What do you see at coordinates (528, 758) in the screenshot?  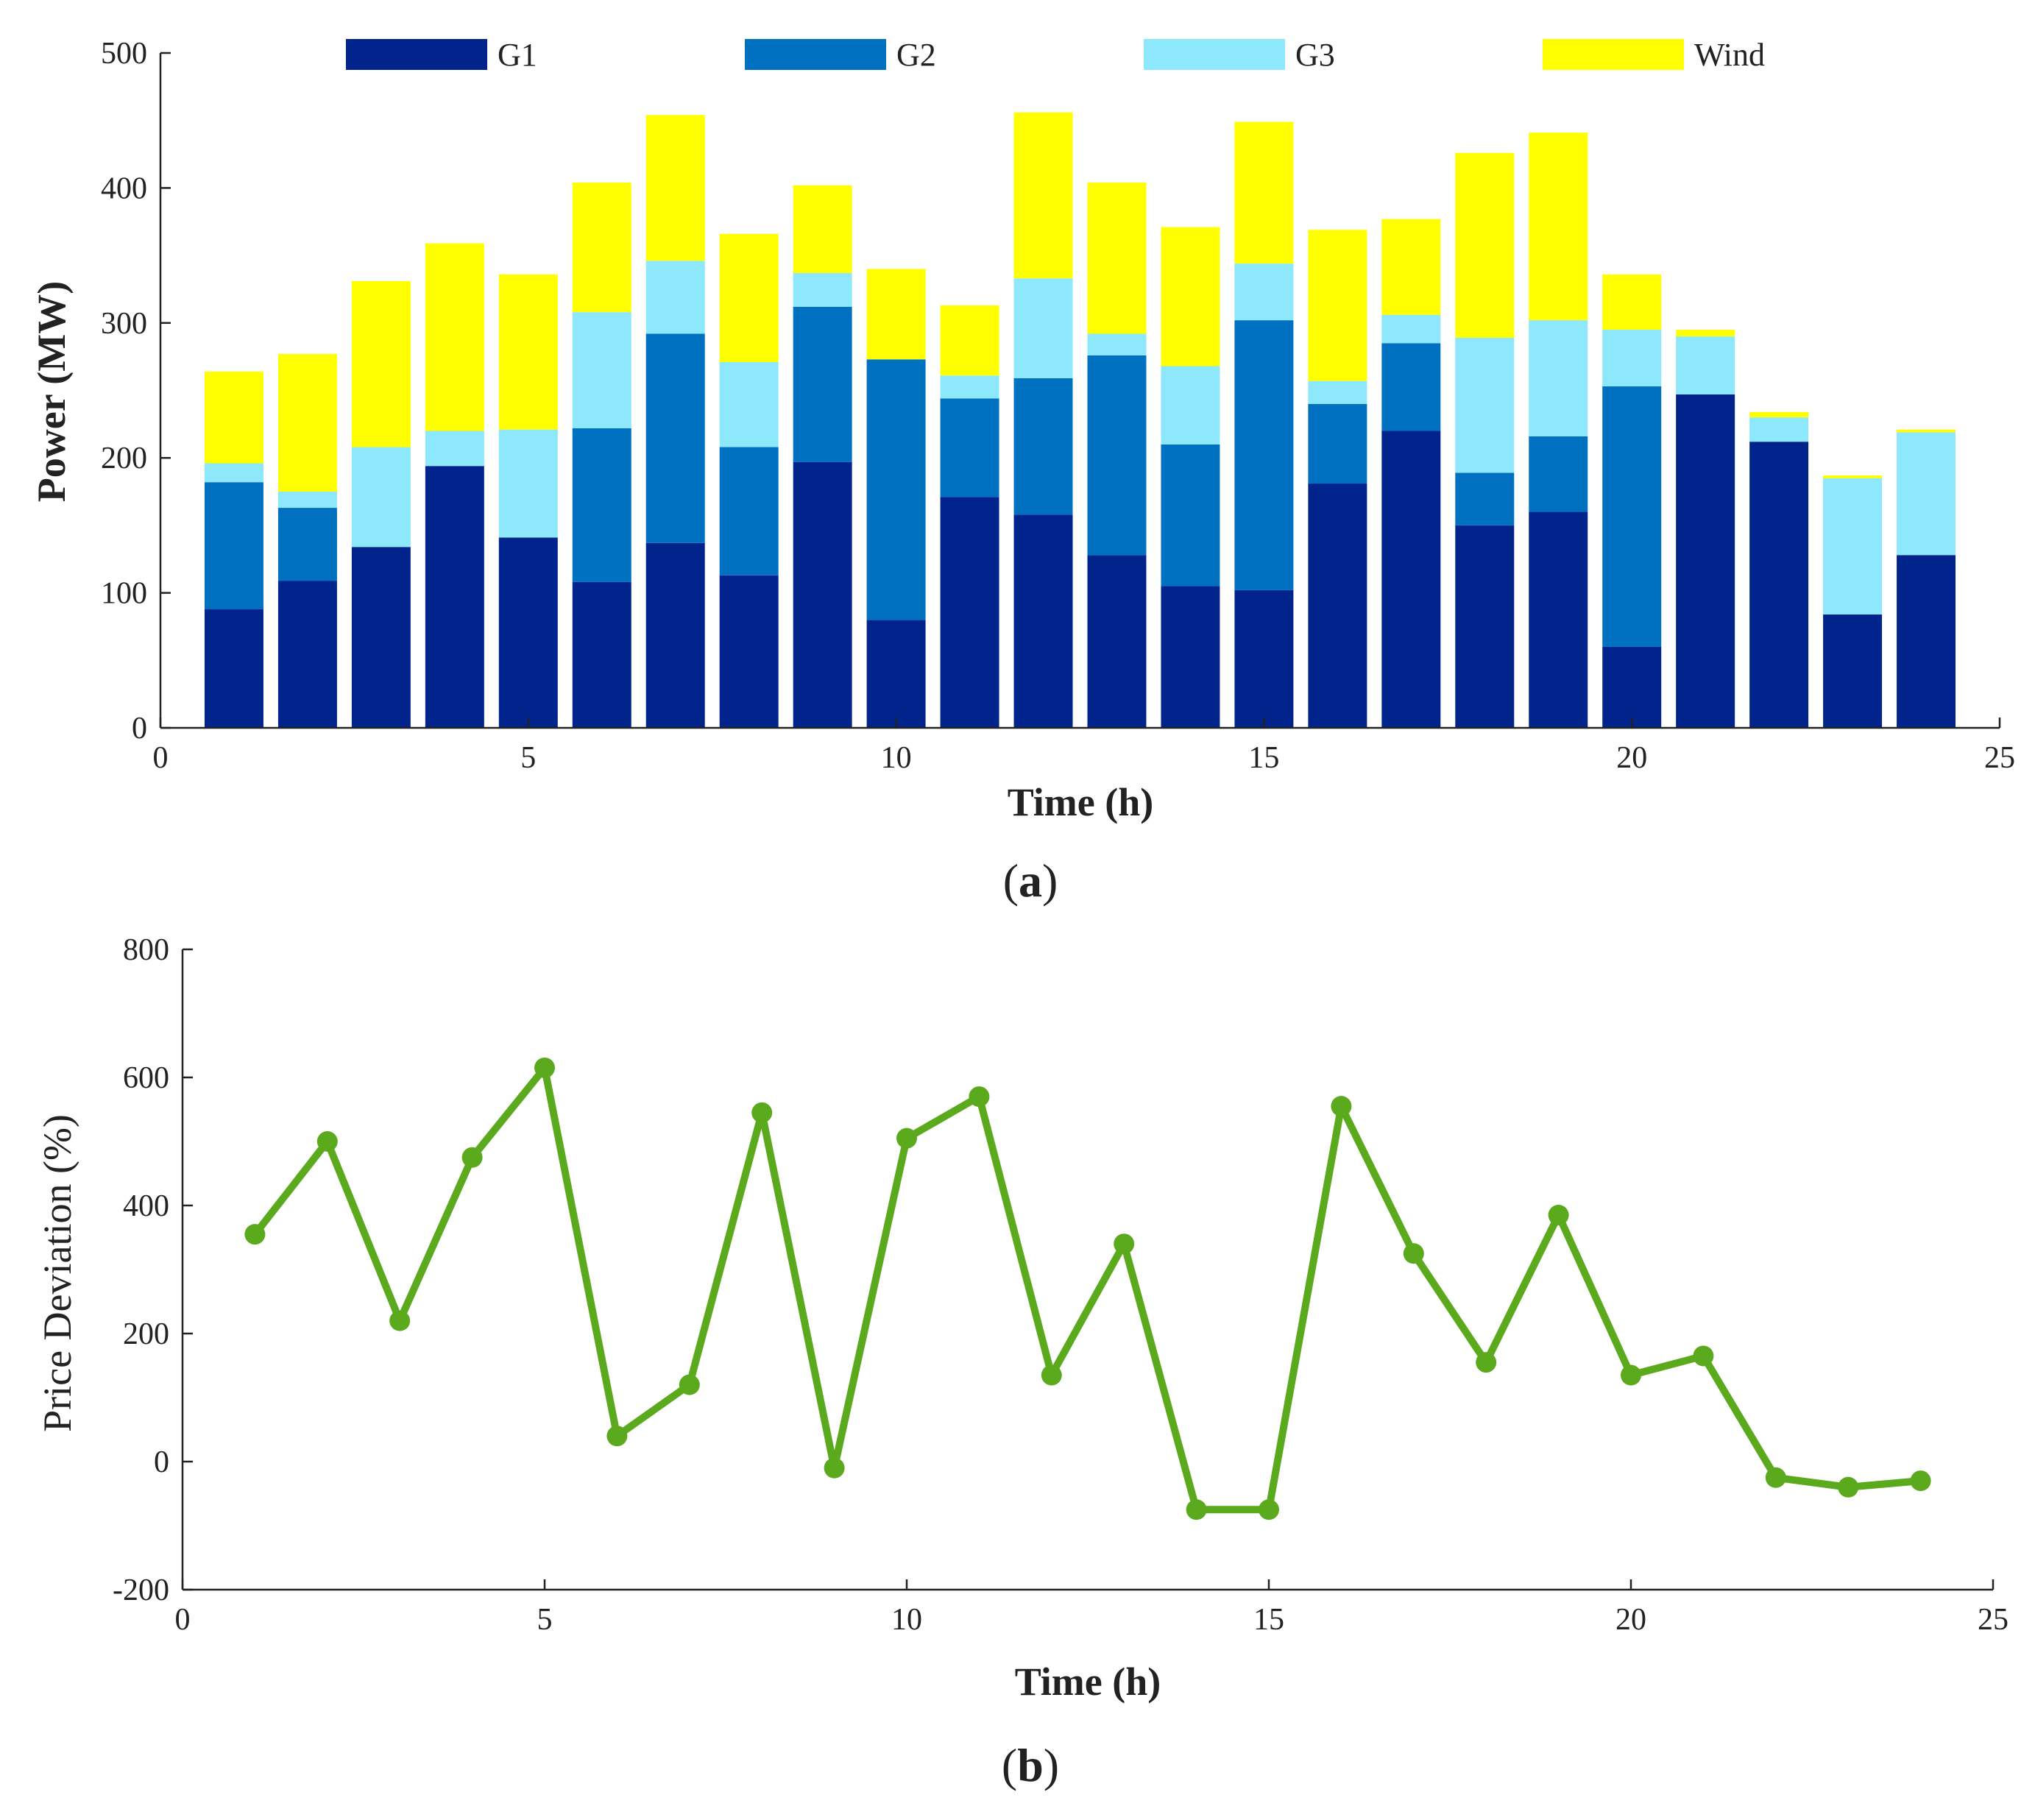 I see `x-tick-label-a: 5` at bounding box center [528, 758].